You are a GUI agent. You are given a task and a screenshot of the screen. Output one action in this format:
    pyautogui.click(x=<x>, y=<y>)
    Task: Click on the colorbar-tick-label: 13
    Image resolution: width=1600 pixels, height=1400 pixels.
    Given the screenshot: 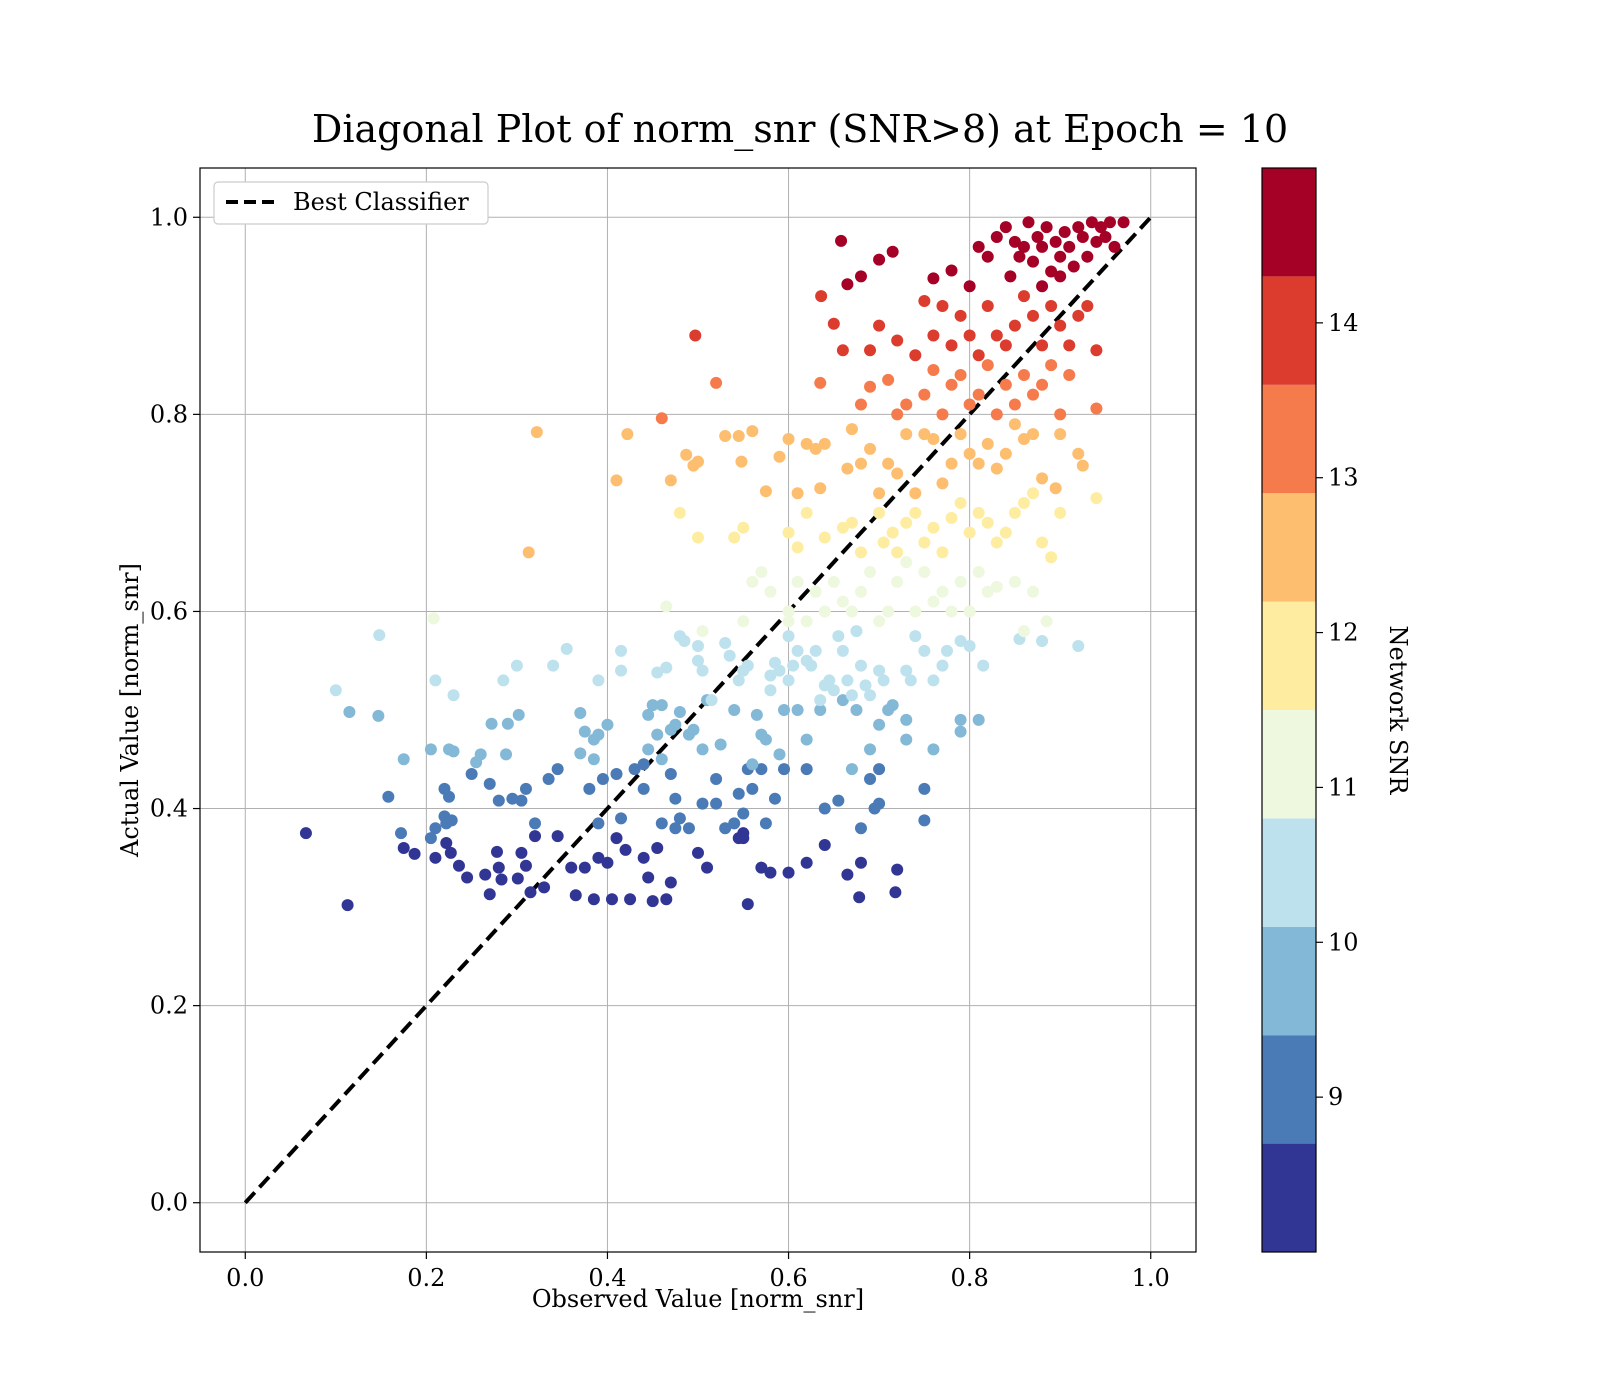 What is the action you would take?
    pyautogui.click(x=1343, y=478)
    